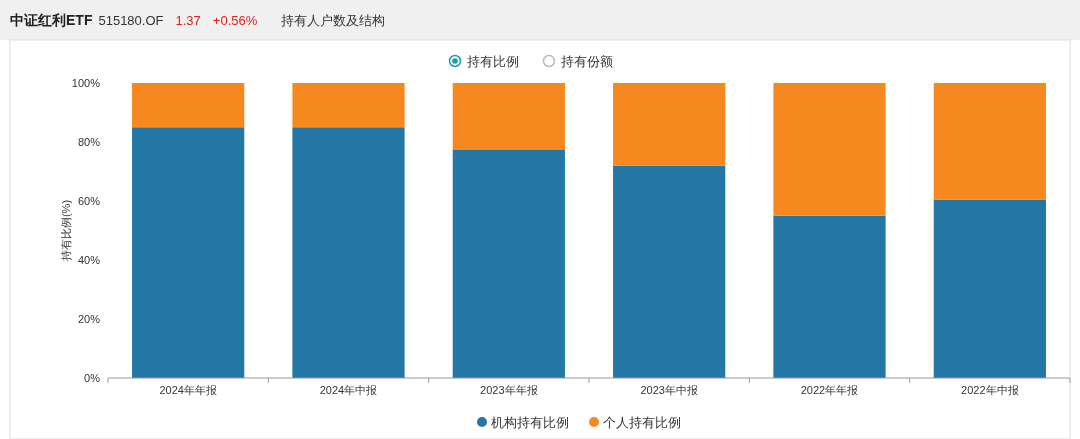 The height and width of the screenshot is (439, 1080). I want to click on text: 1.37, so click(188, 20).